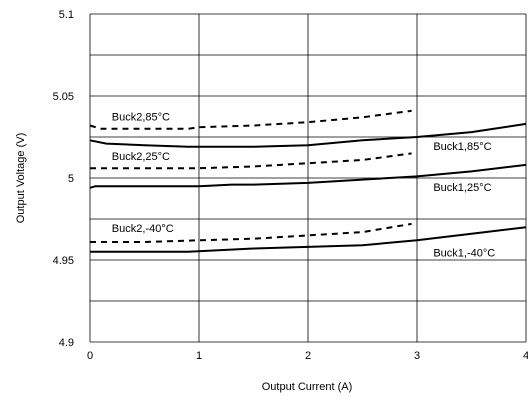  What do you see at coordinates (63, 261) in the screenshot?
I see `y-tick-label: 4.95` at bounding box center [63, 261].